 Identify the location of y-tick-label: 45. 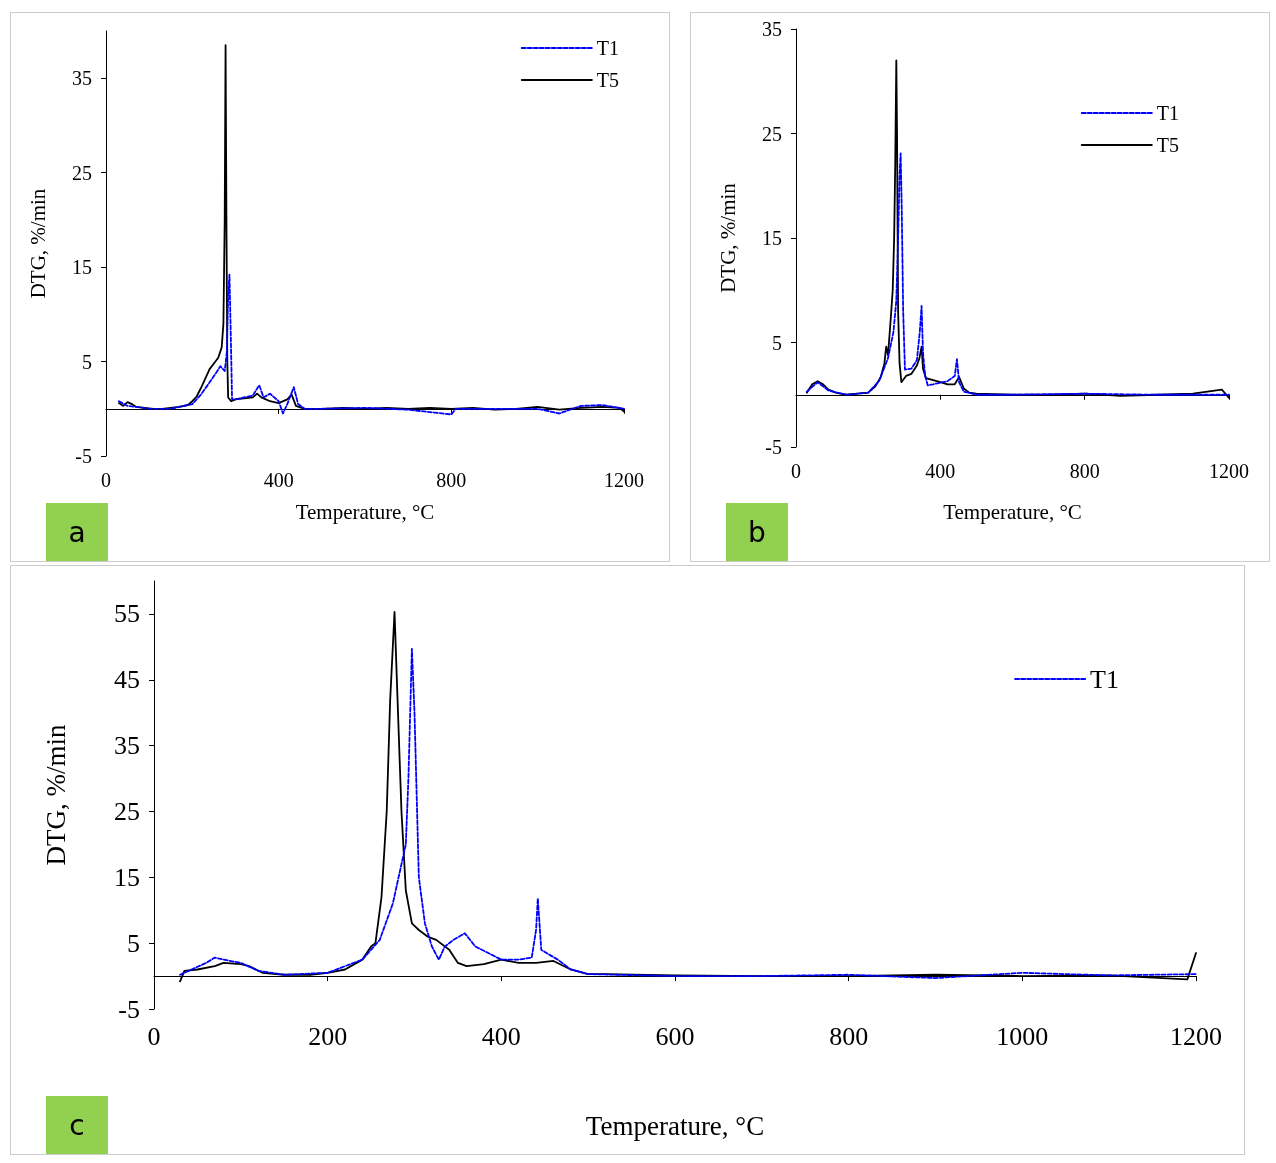
(127, 680).